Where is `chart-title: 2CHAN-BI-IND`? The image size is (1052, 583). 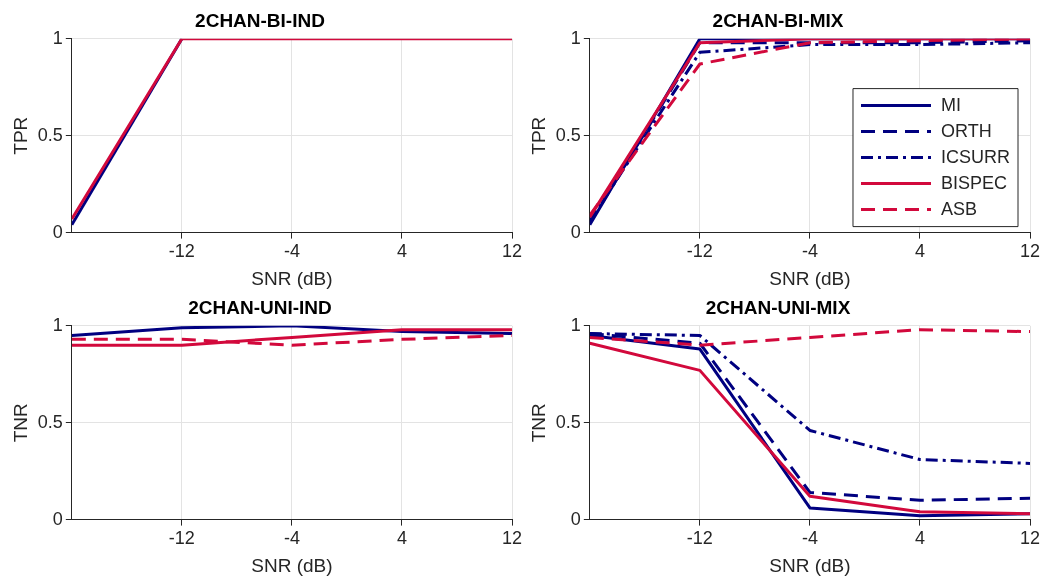
chart-title: 2CHAN-BI-IND is located at coordinates (260, 20).